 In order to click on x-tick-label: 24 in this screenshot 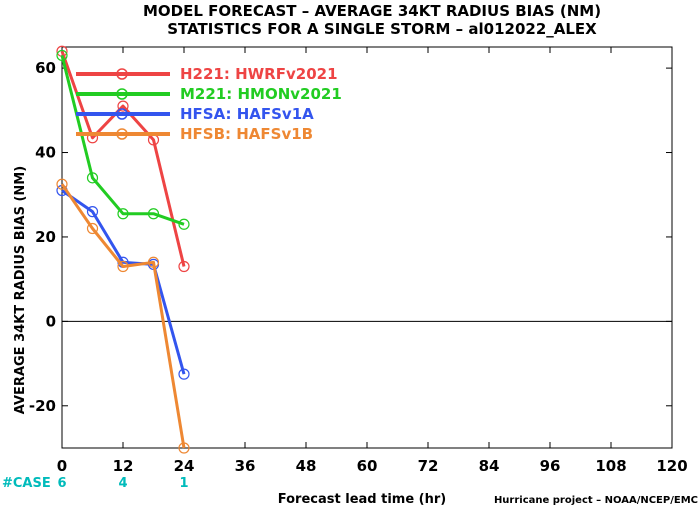, I will do `click(184, 466)`.